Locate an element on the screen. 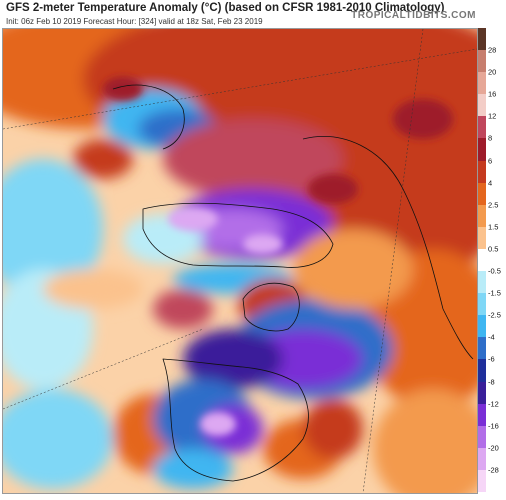 The width and height of the screenshot is (506, 500). brand-watermark: TROPICALTIDBITS.COM is located at coordinates (413, 15).